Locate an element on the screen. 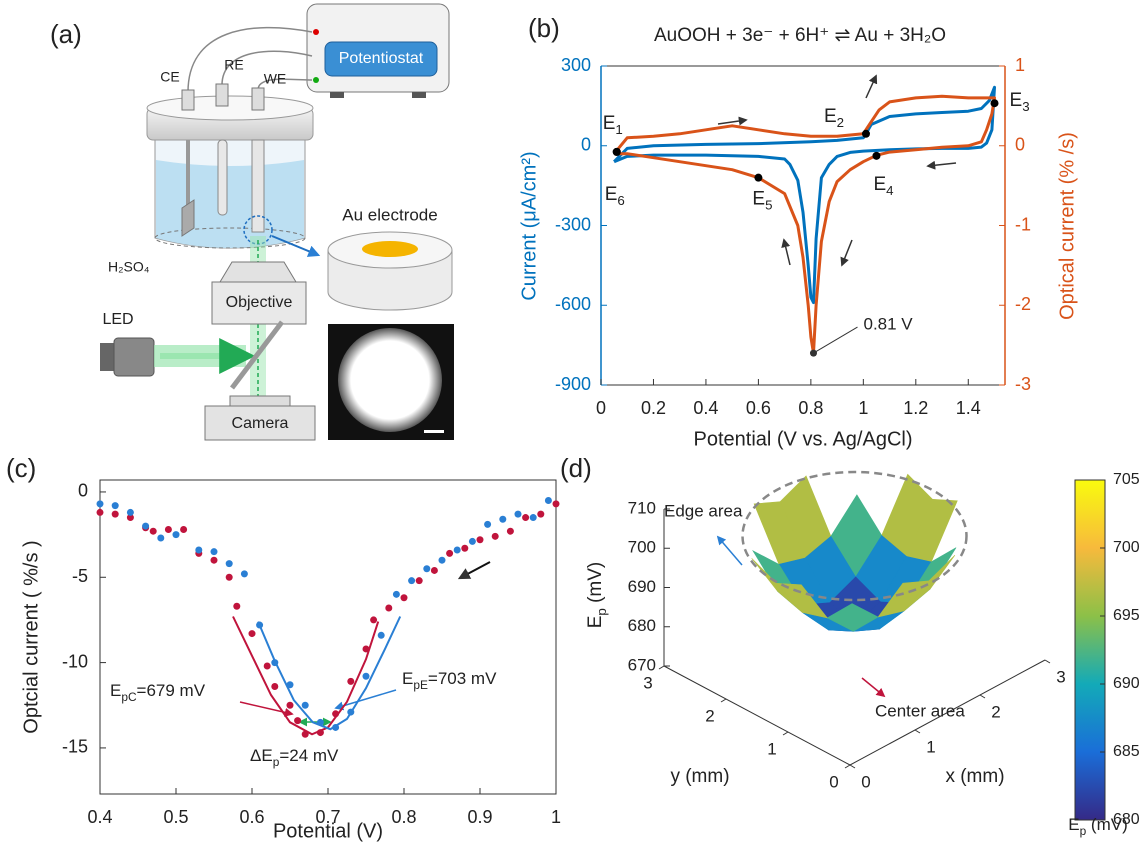 This screenshot has width=1143, height=845. cell-lid-top is located at coordinates (230, 108).